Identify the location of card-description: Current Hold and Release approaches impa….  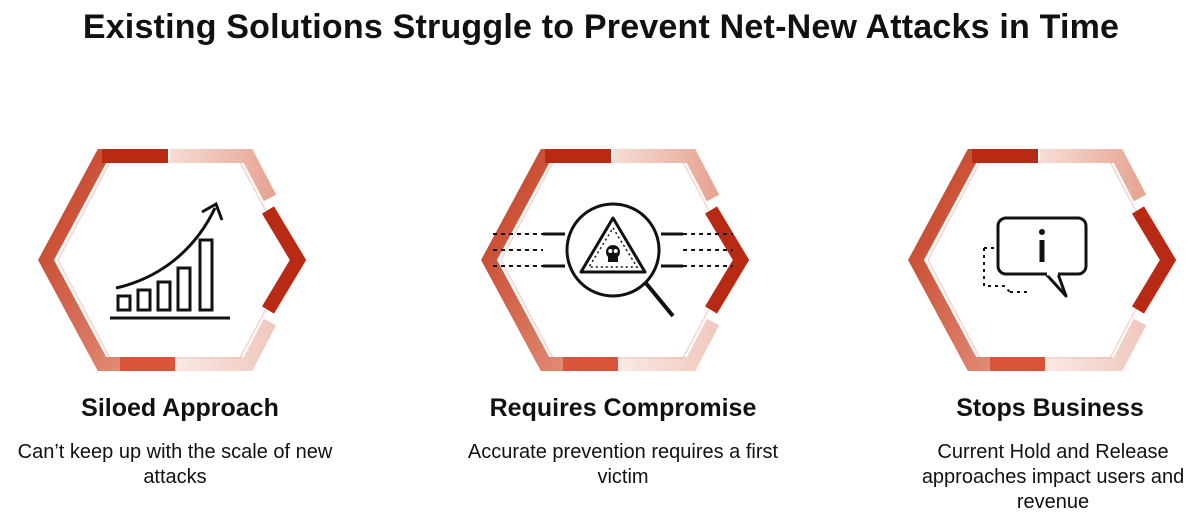
(1053, 477).